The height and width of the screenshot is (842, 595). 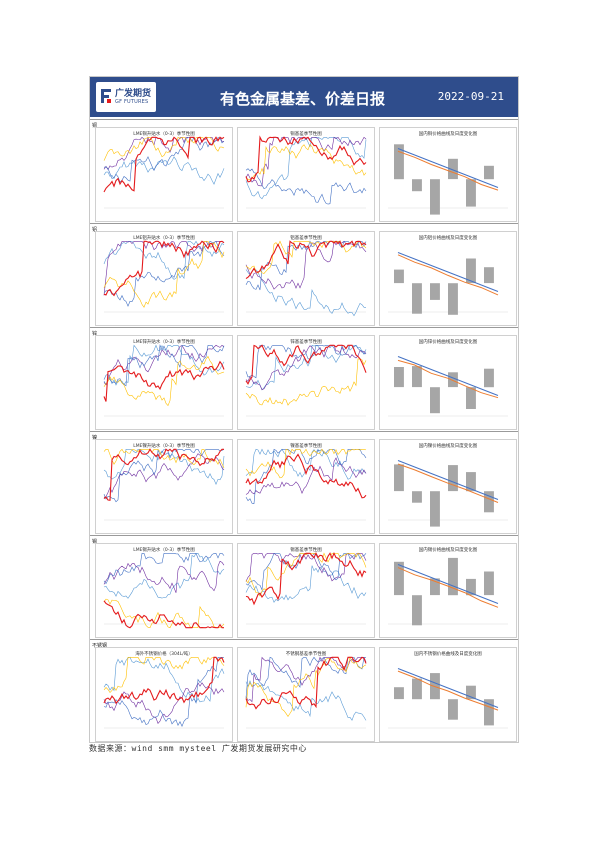 What do you see at coordinates (133, 94) in the screenshot?
I see `logo-cn-text: 广发期货` at bounding box center [133, 94].